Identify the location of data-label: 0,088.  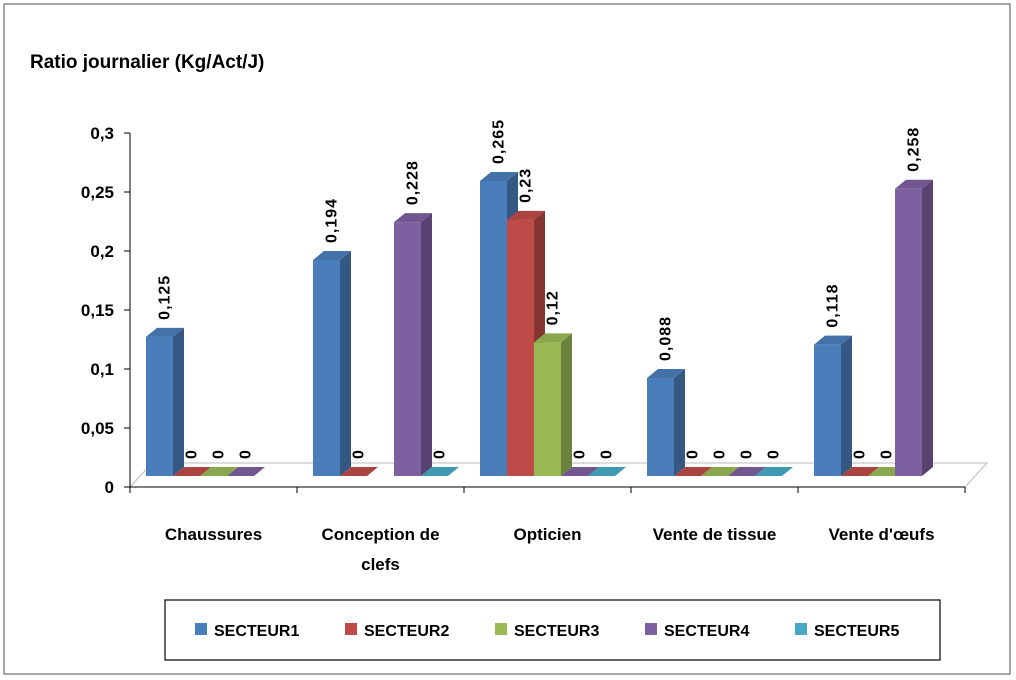
(666, 338).